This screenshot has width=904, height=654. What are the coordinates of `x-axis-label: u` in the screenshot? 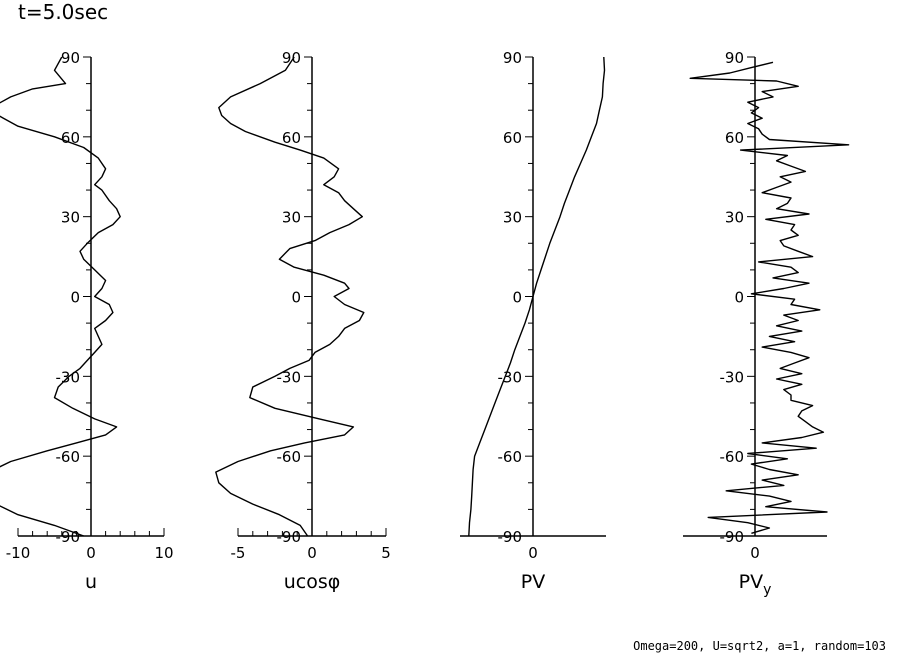 It's located at (91, 582).